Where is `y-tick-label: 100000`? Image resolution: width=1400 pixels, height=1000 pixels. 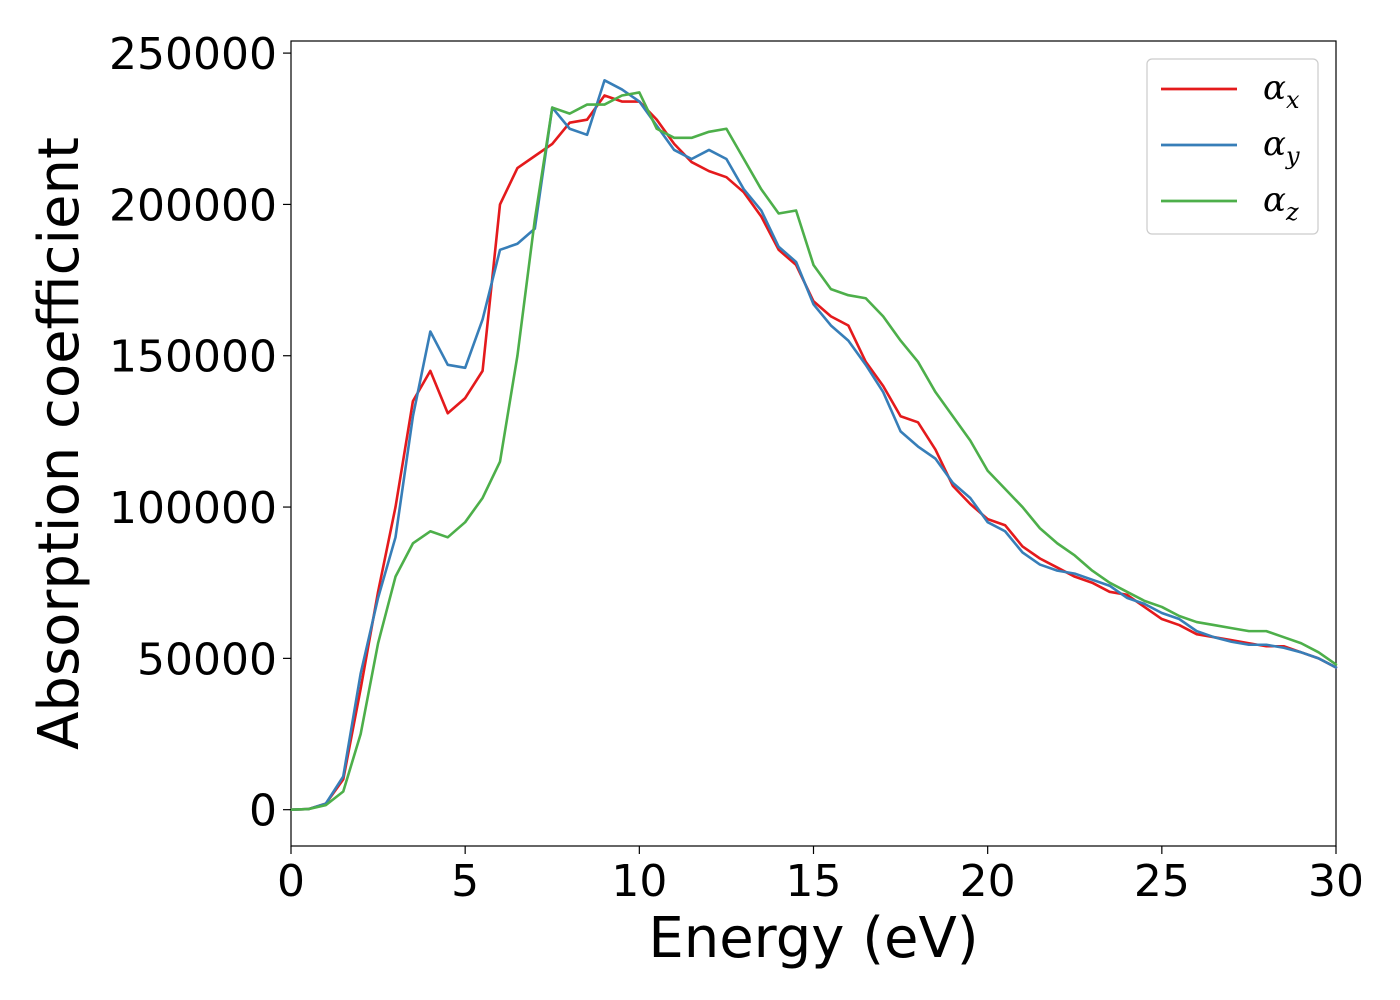
y-tick-label: 100000 is located at coordinates (193, 508).